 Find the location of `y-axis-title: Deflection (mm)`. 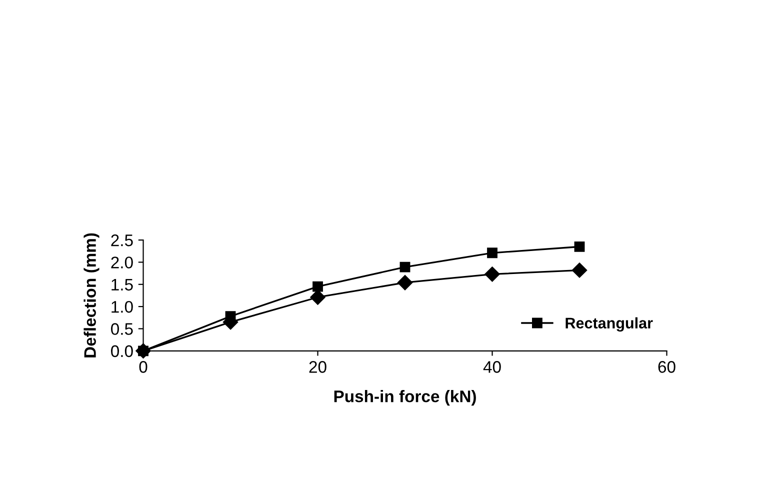

y-axis-title: Deflection (mm) is located at coordinates (92, 295).